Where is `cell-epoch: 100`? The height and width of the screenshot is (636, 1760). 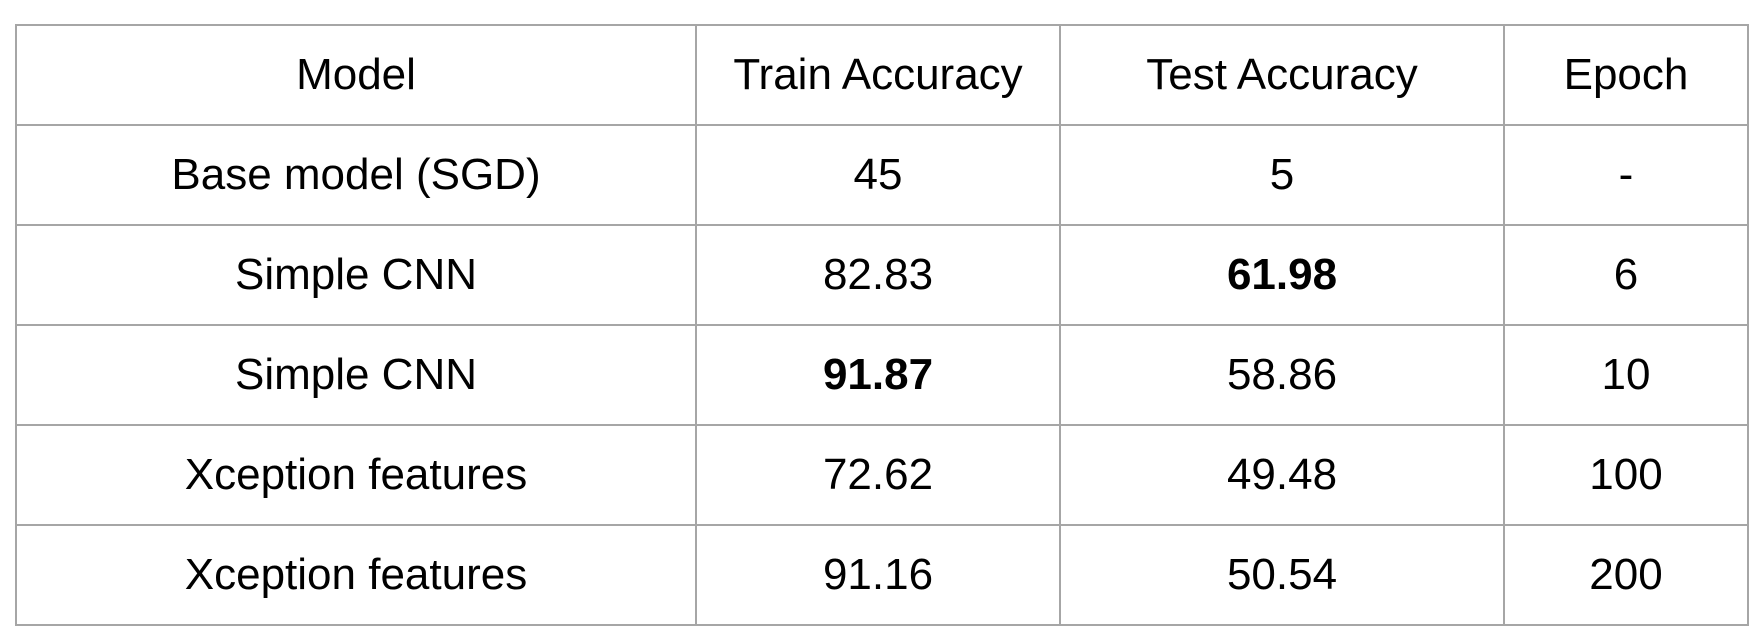 cell-epoch: 100 is located at coordinates (1626, 475).